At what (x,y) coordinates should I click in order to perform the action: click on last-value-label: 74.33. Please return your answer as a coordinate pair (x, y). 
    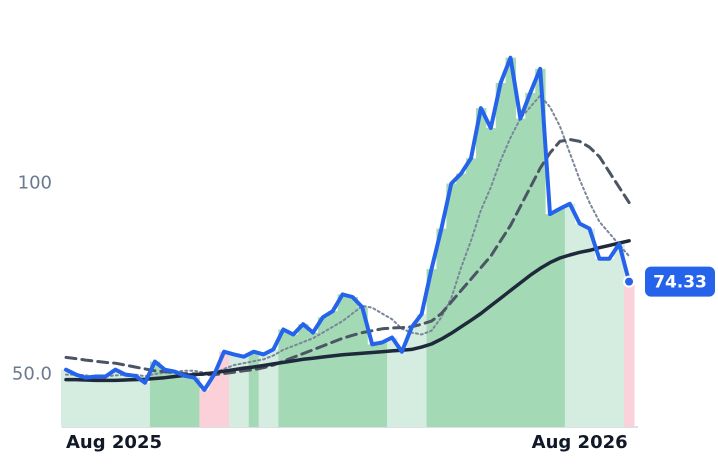
    Looking at the image, I should click on (680, 283).